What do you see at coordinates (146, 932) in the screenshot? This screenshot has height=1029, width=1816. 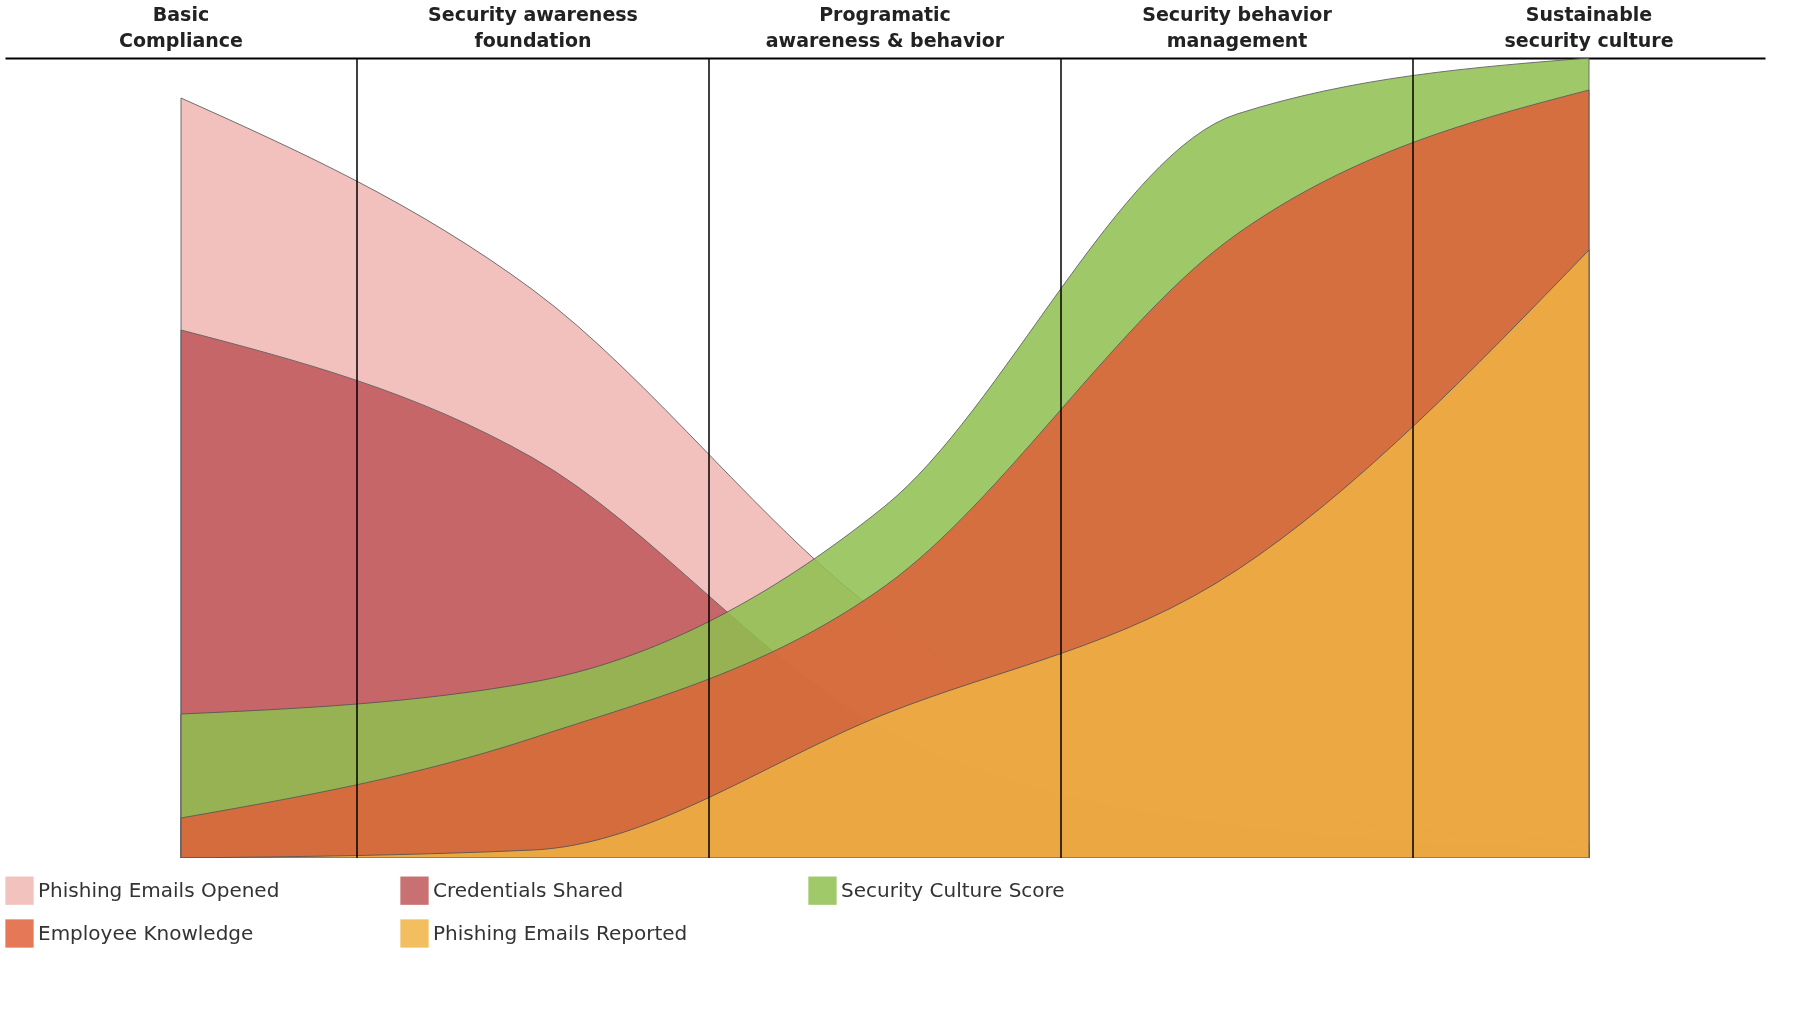 I see `legend-label: Employee Knowledge` at bounding box center [146, 932].